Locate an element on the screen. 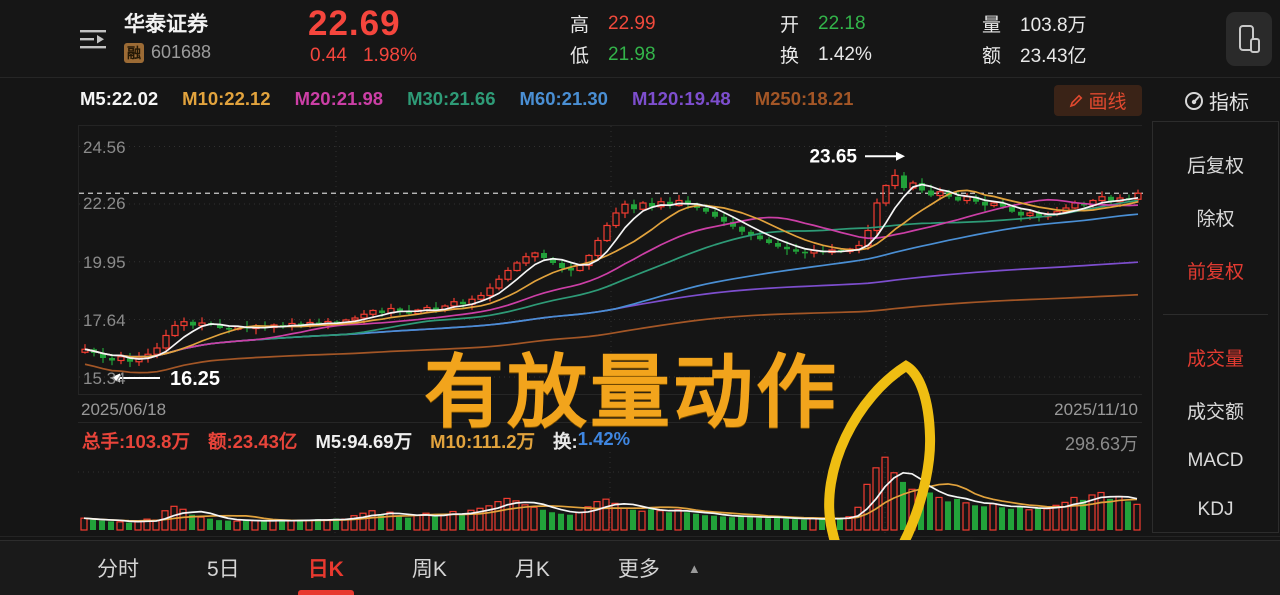 The width and height of the screenshot is (1280, 595). ma60-label: M60:21.30 is located at coordinates (563, 98).